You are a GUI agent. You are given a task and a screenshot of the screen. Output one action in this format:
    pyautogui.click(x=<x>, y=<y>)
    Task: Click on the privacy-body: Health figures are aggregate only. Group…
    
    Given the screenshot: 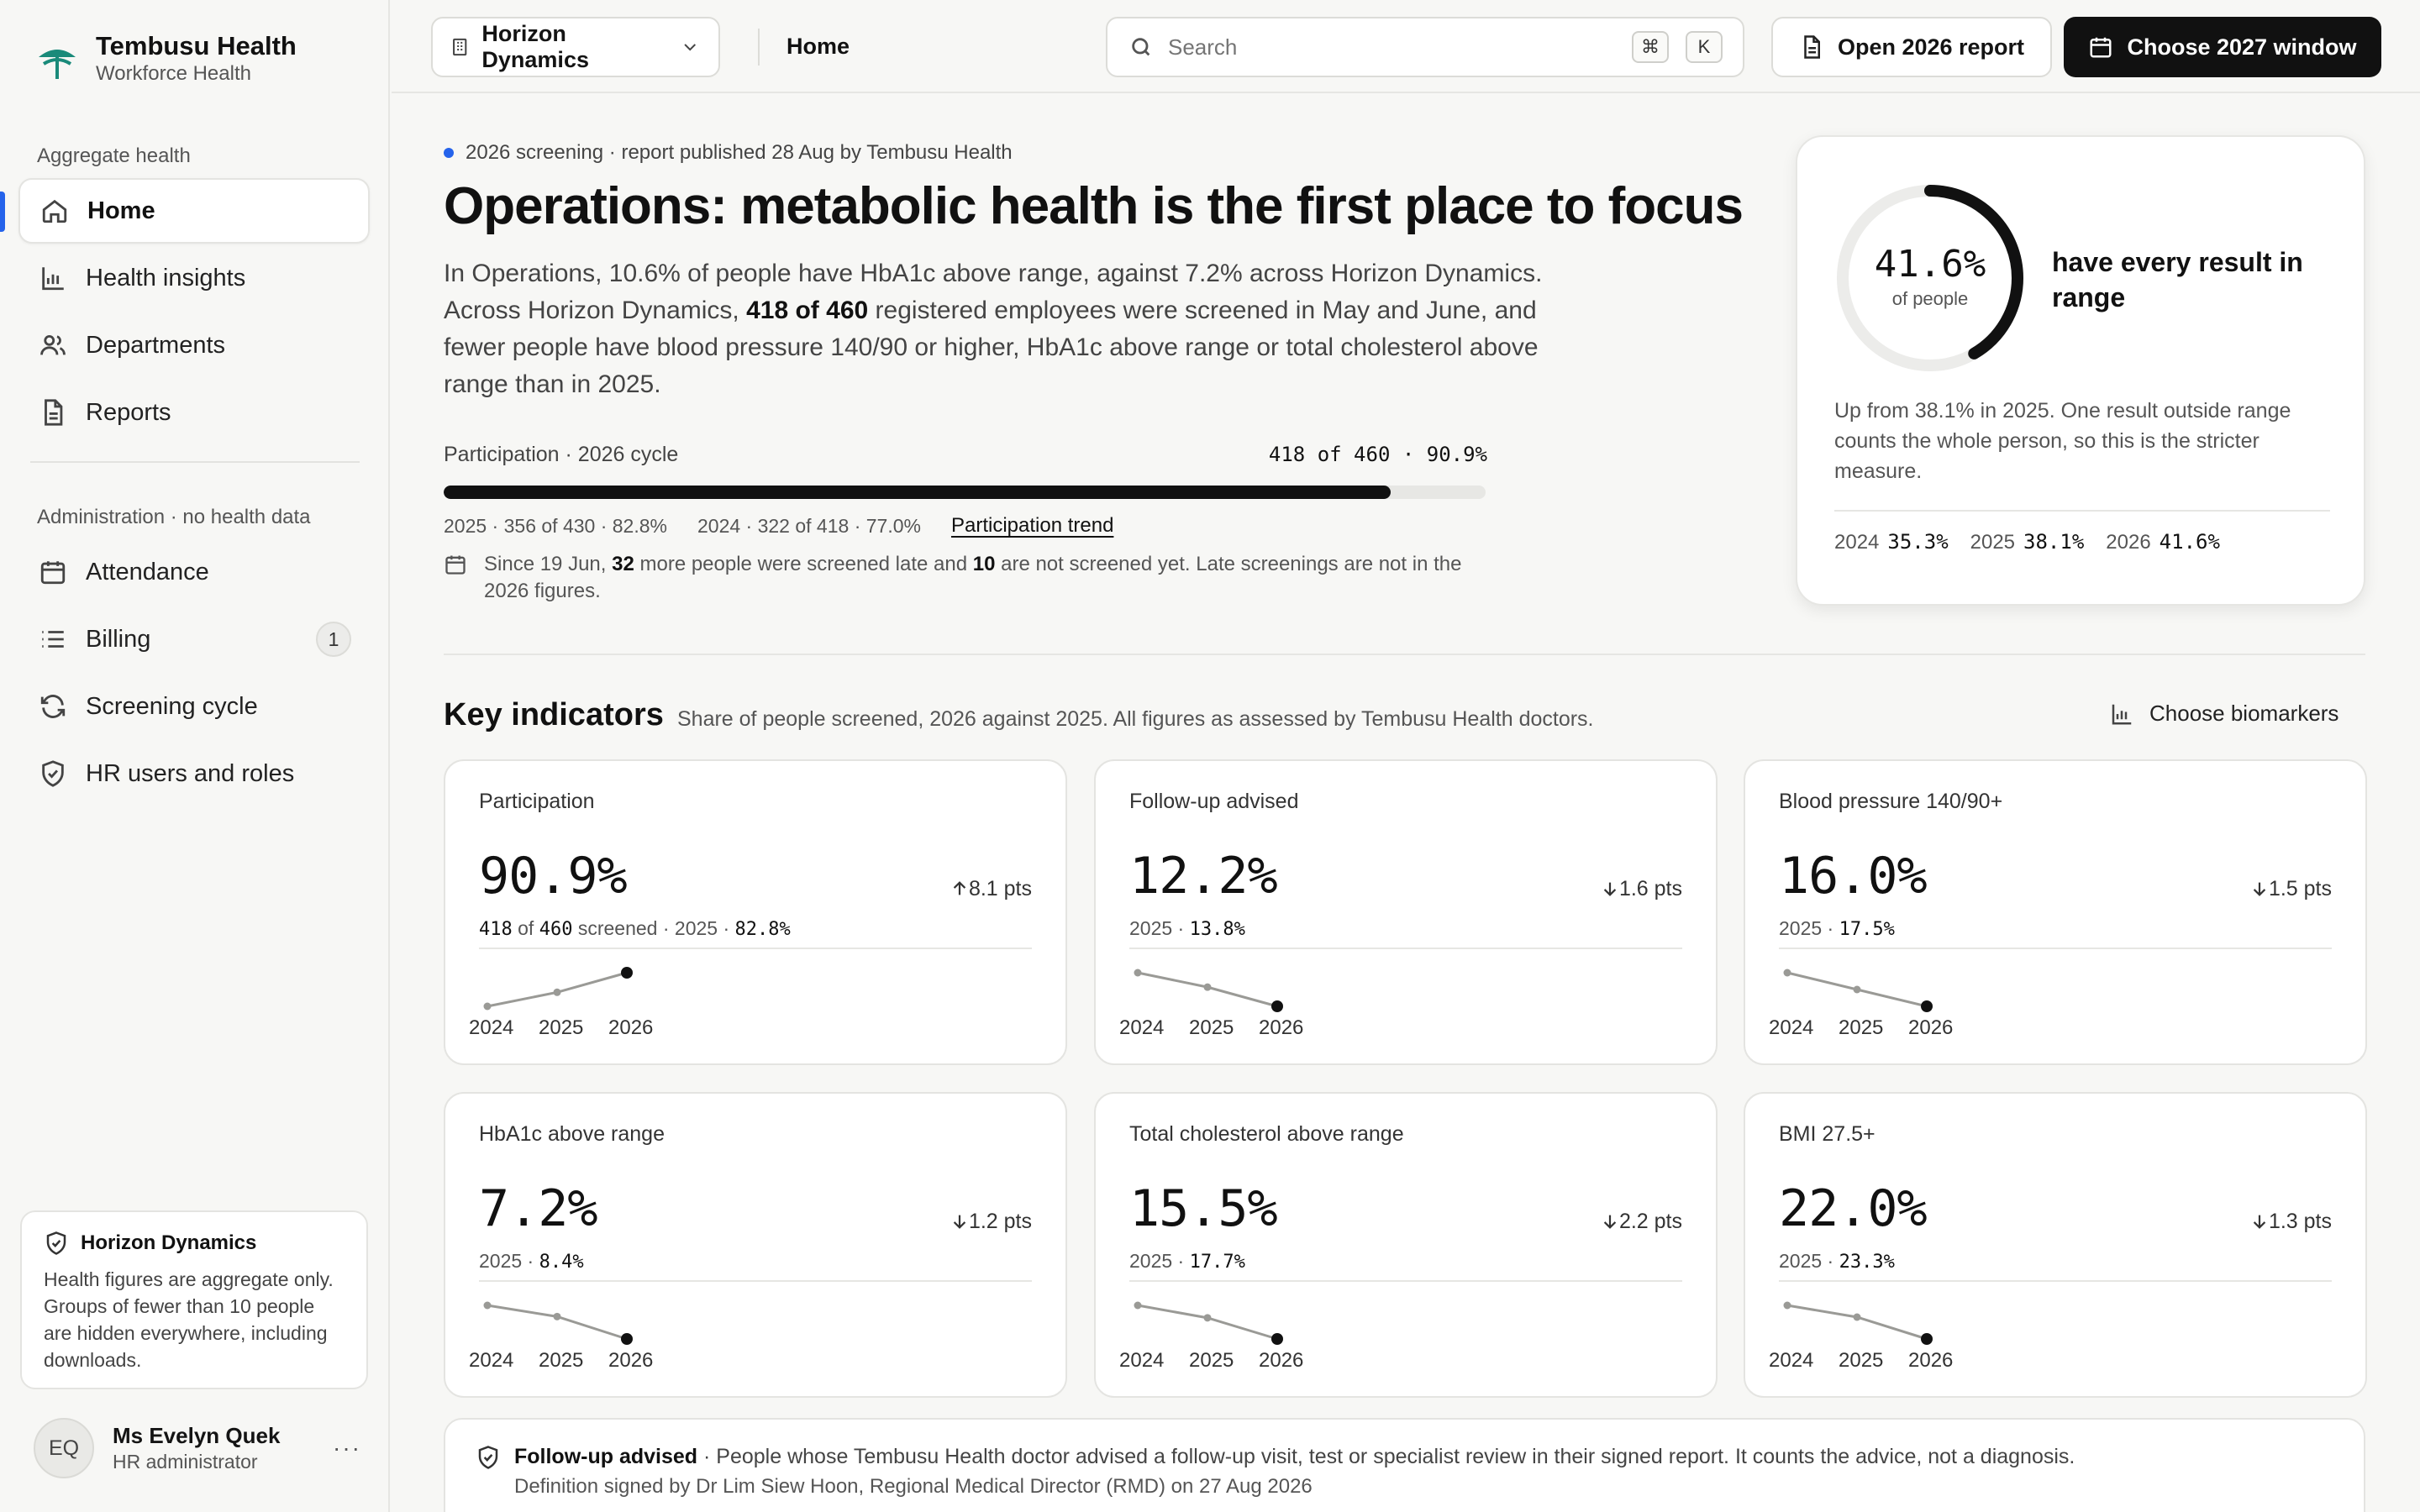 What is the action you would take?
    pyautogui.click(x=189, y=1319)
    